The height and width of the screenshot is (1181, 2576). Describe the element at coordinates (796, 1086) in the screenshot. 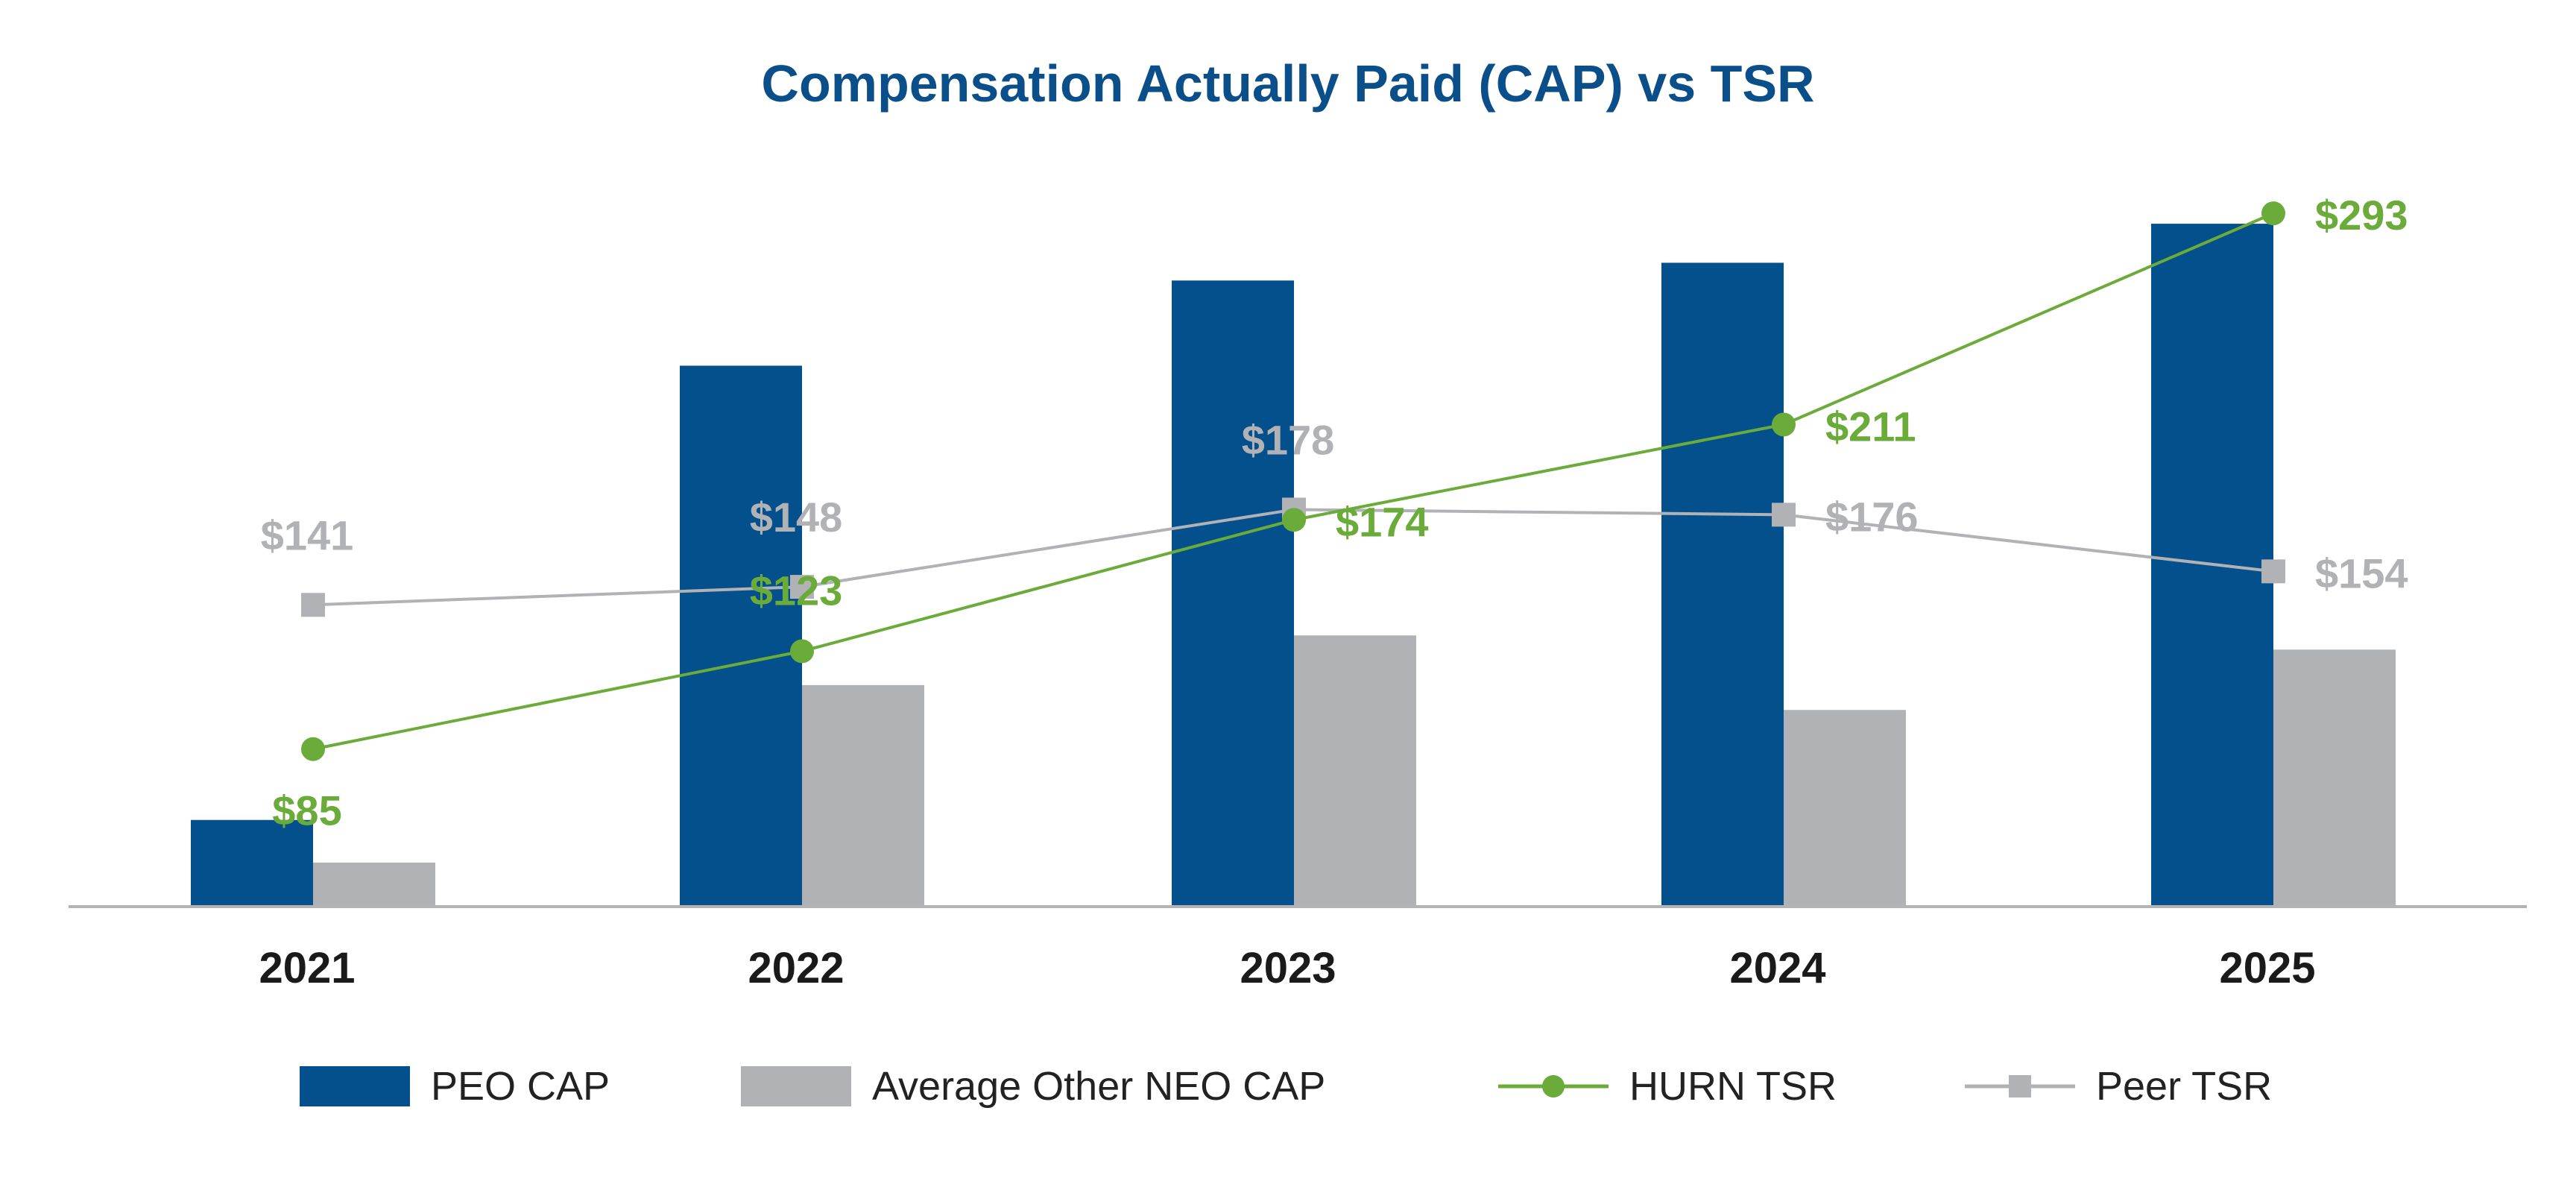

I see `legend-swatch-neo-cap` at that location.